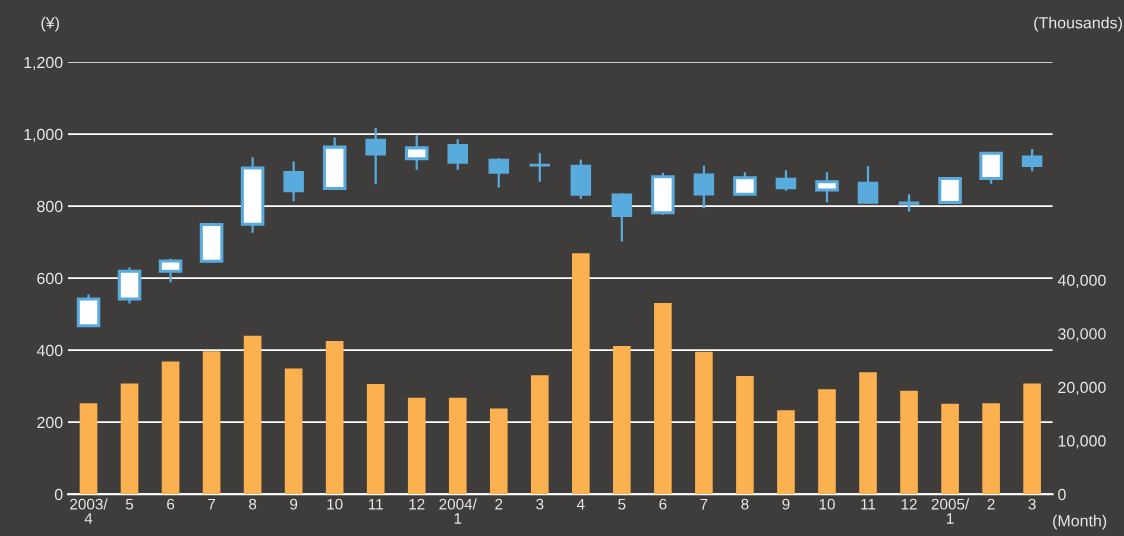 The height and width of the screenshot is (536, 1124). What do you see at coordinates (1081, 281) in the screenshot?
I see `y2-tick-label: 40,000` at bounding box center [1081, 281].